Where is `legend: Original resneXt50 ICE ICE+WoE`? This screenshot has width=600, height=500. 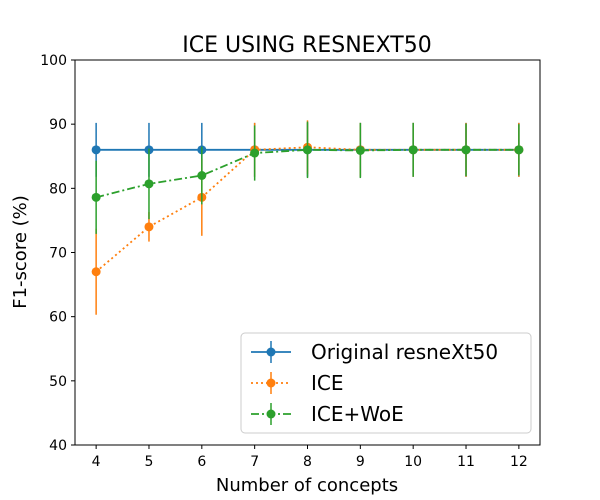
legend: Original resneXt50 ICE ICE+WoE is located at coordinates (386, 383).